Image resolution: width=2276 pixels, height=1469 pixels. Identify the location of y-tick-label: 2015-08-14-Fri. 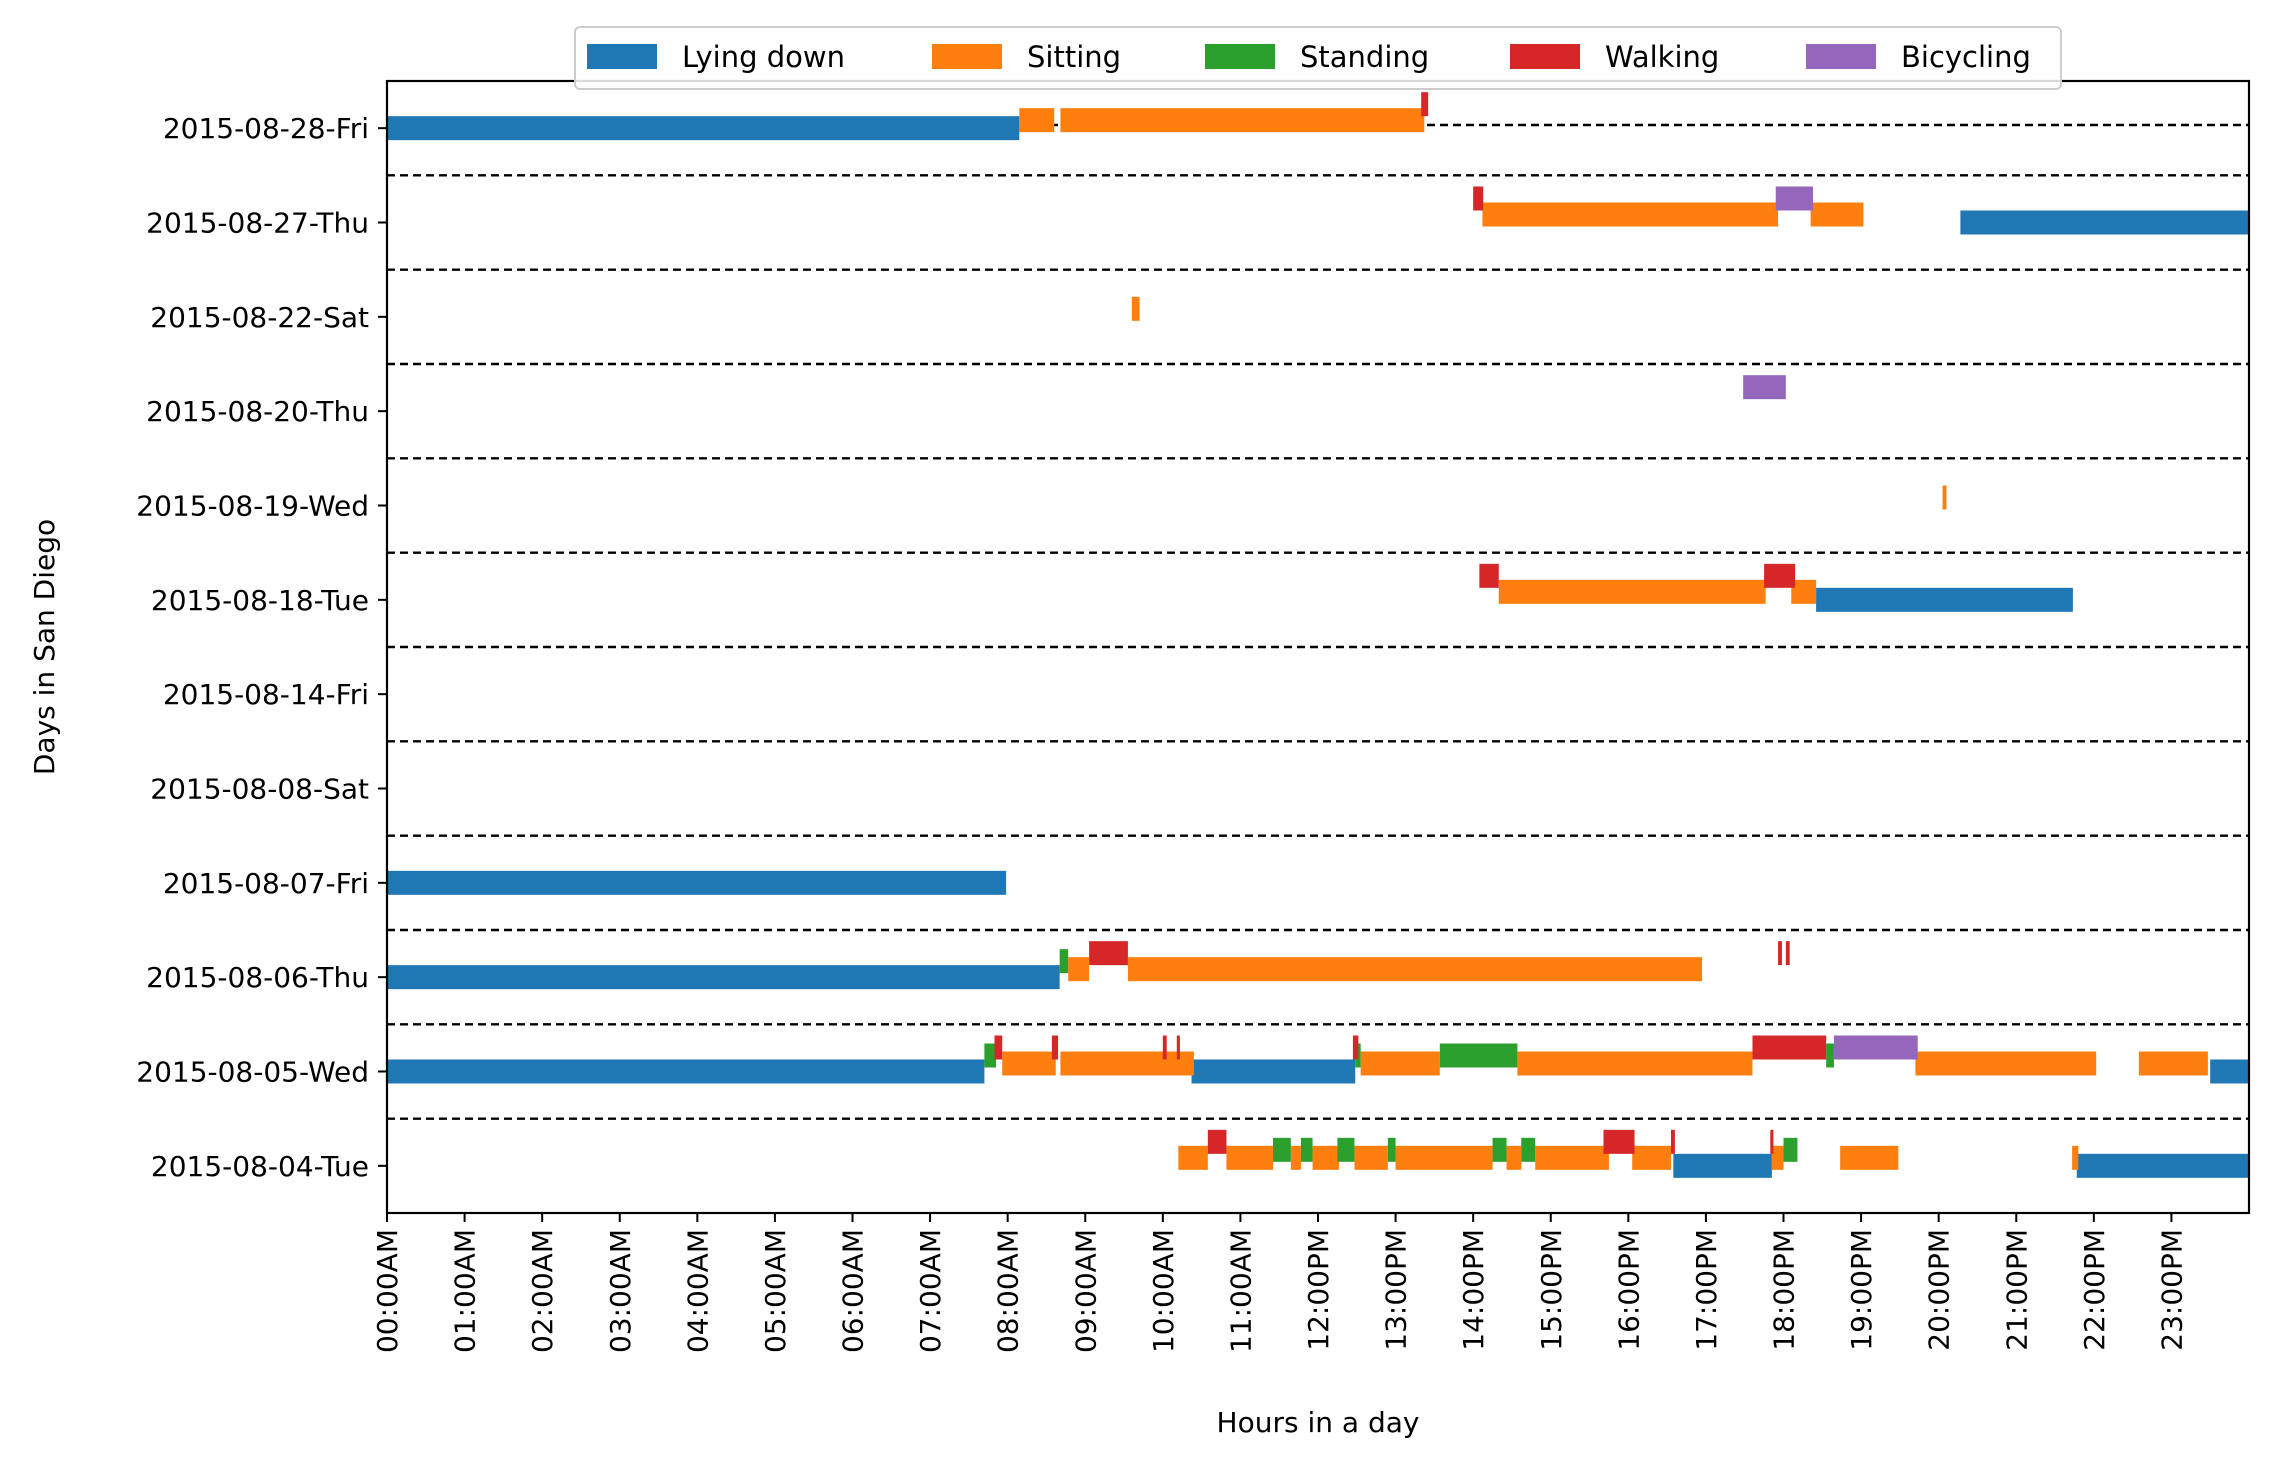
(266, 694).